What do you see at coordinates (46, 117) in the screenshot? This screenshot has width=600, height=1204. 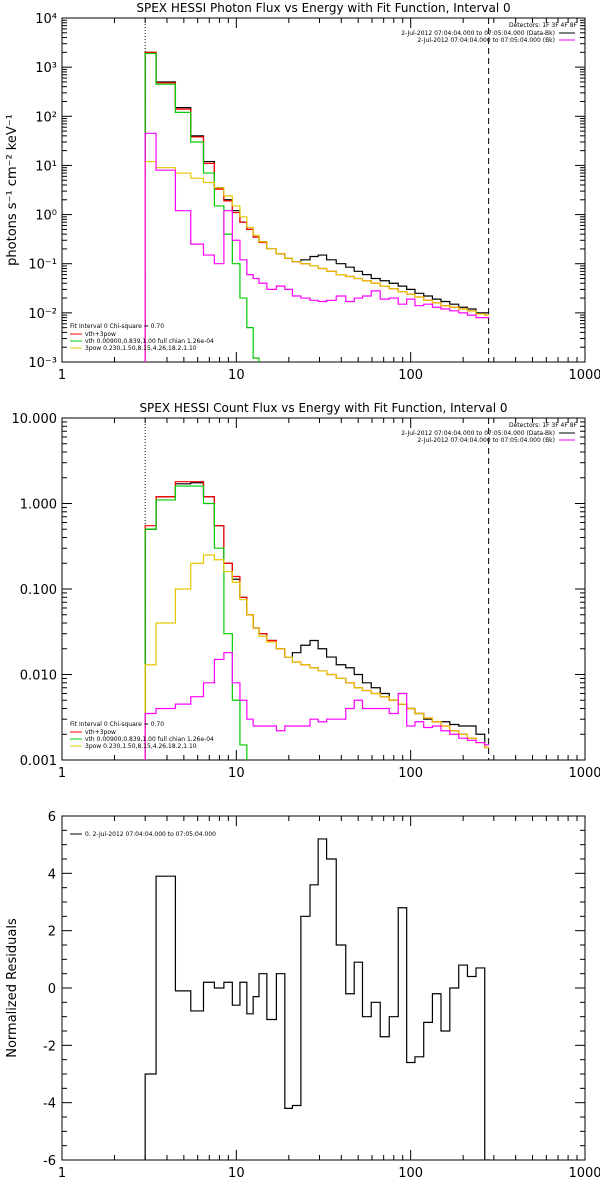 I see `chart-0-ytick-label: 10²` at bounding box center [46, 117].